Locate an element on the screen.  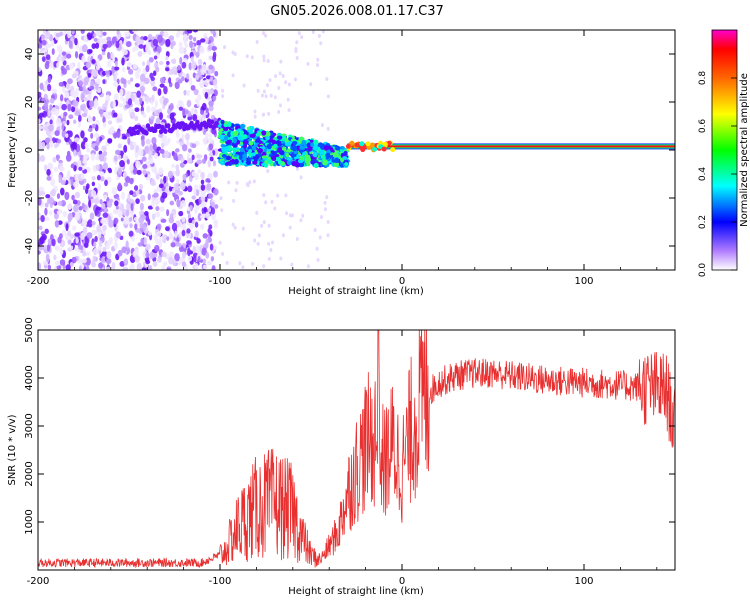
colorbar-tick-label: 0.6 is located at coordinates (703, 126).